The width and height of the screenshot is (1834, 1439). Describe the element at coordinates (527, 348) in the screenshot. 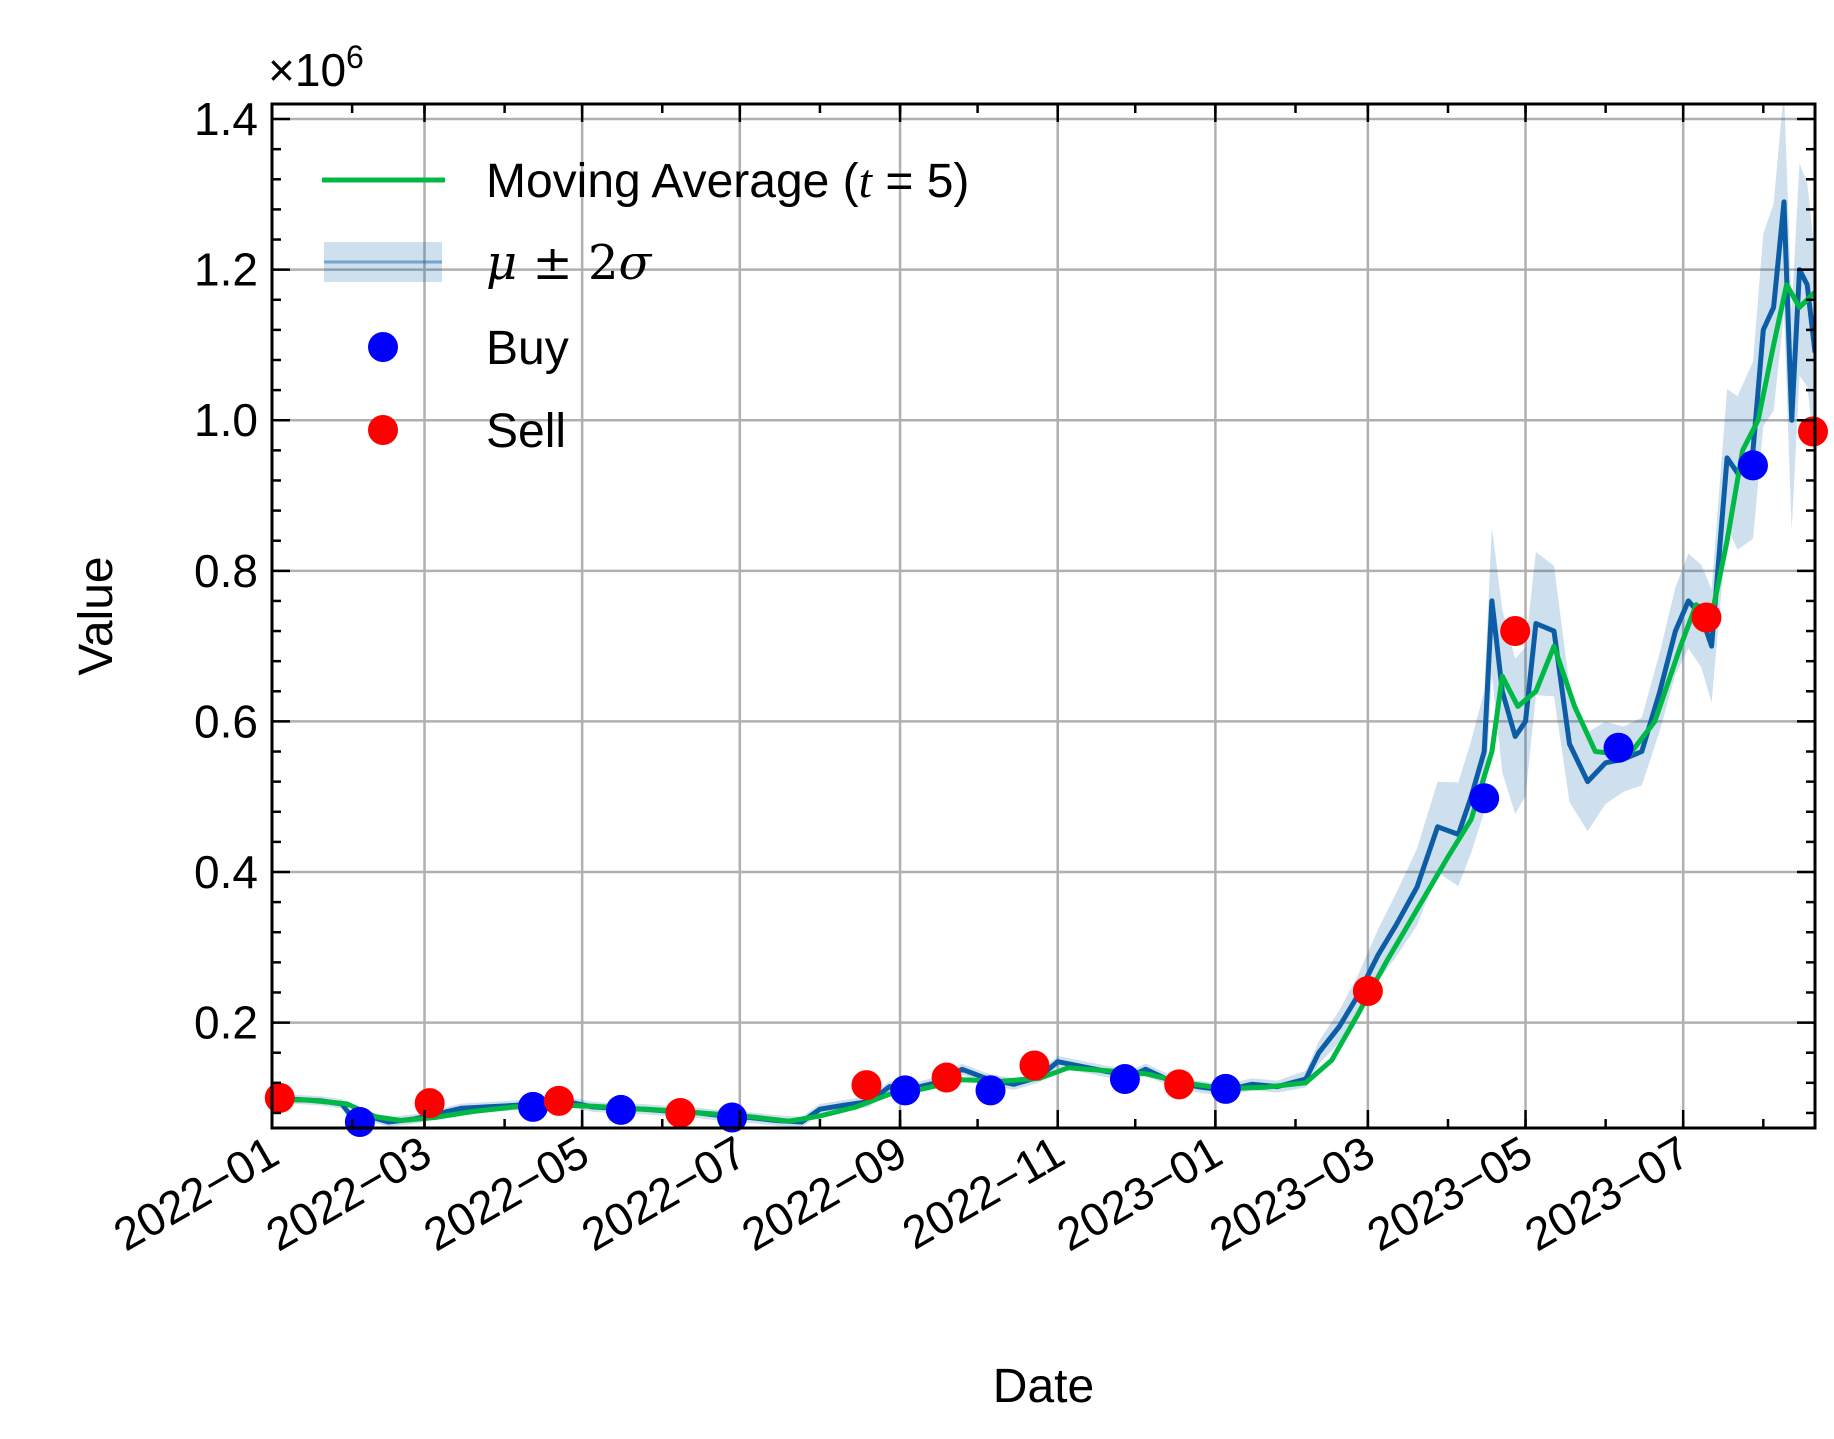

I see `legend-buy-label: Buy` at that location.